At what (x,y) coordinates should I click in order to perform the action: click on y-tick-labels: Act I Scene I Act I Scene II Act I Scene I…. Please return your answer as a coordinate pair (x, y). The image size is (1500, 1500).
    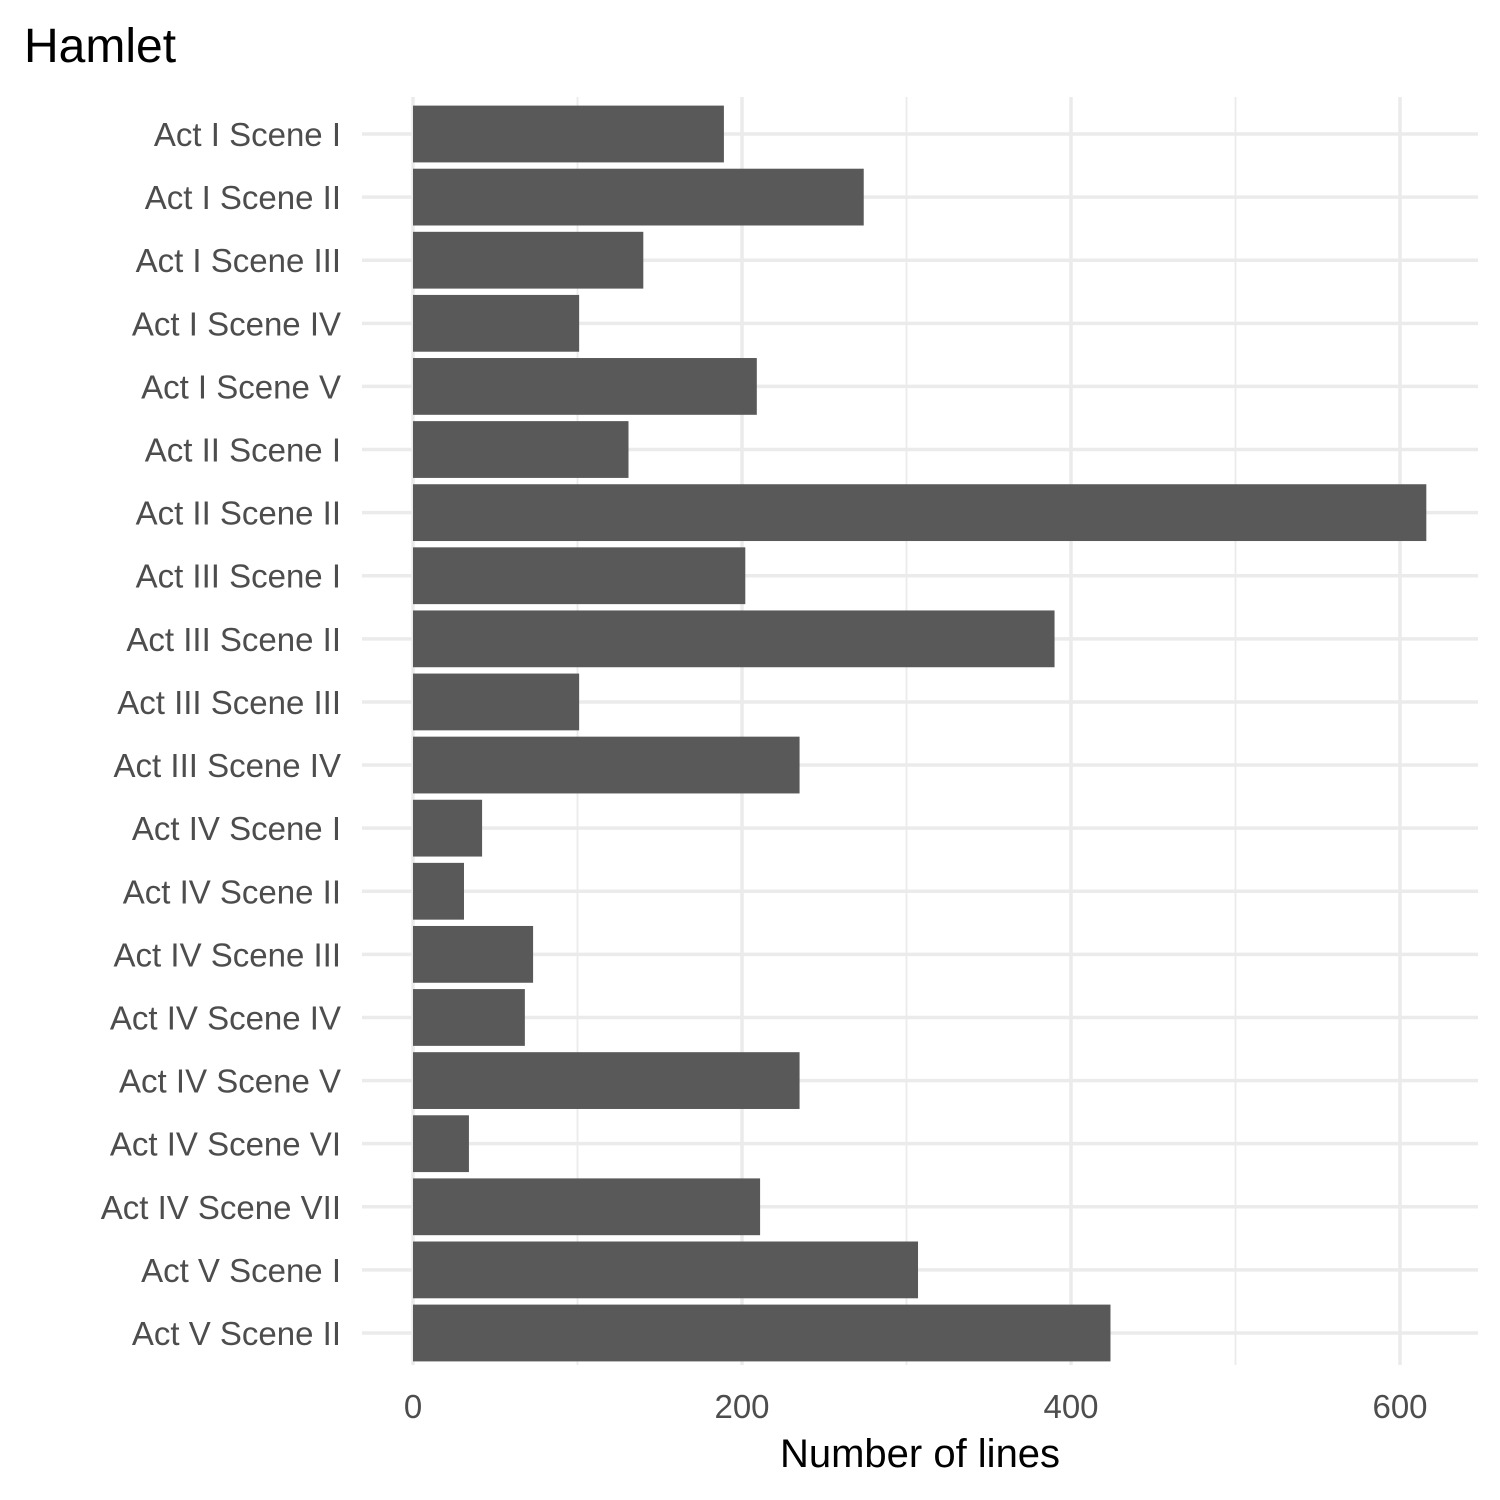
    Looking at the image, I should click on (221, 734).